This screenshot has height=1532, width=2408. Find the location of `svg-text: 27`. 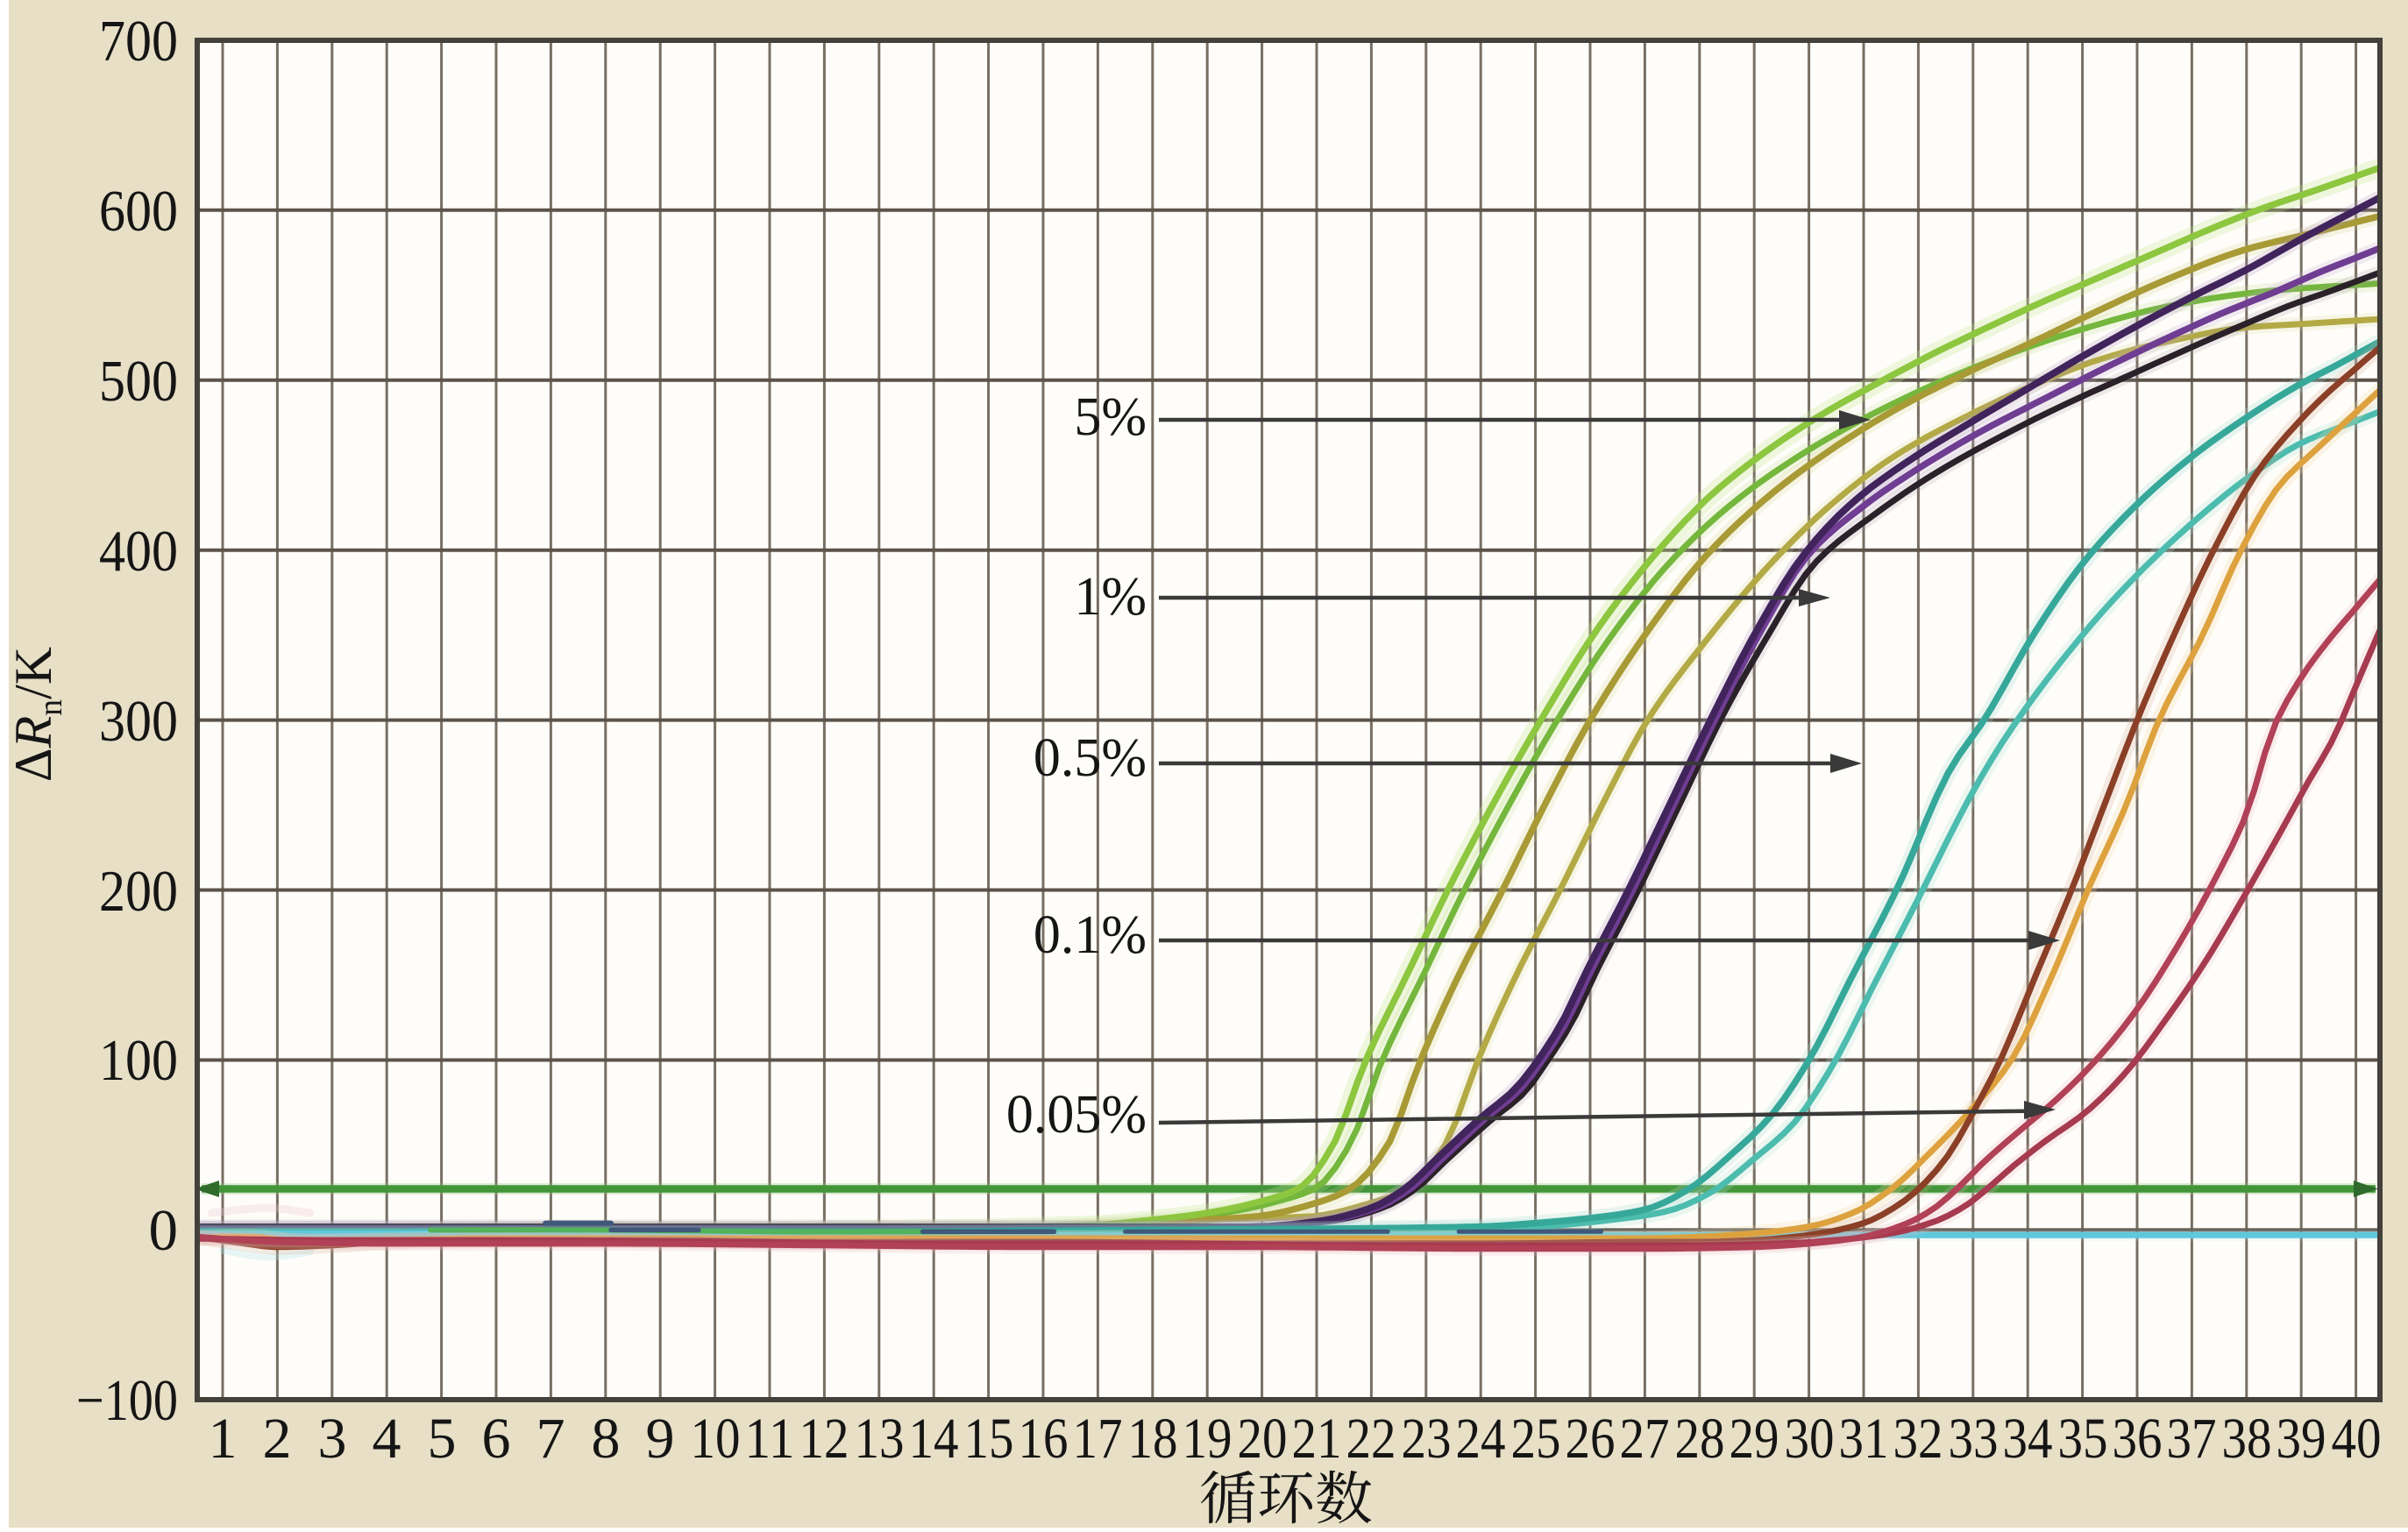

svg-text: 27 is located at coordinates (1645, 1439).